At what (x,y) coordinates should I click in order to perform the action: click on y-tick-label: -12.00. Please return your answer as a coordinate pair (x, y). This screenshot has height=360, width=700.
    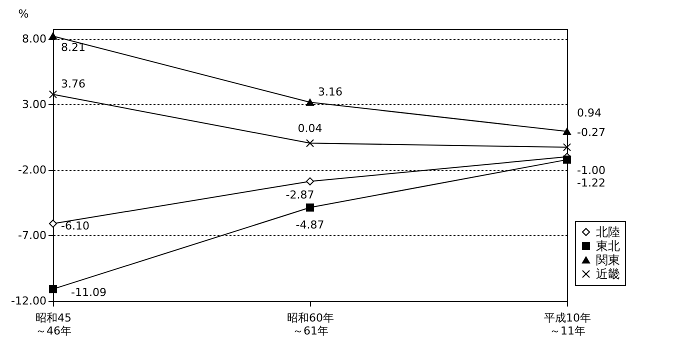
    Looking at the image, I should click on (28, 301).